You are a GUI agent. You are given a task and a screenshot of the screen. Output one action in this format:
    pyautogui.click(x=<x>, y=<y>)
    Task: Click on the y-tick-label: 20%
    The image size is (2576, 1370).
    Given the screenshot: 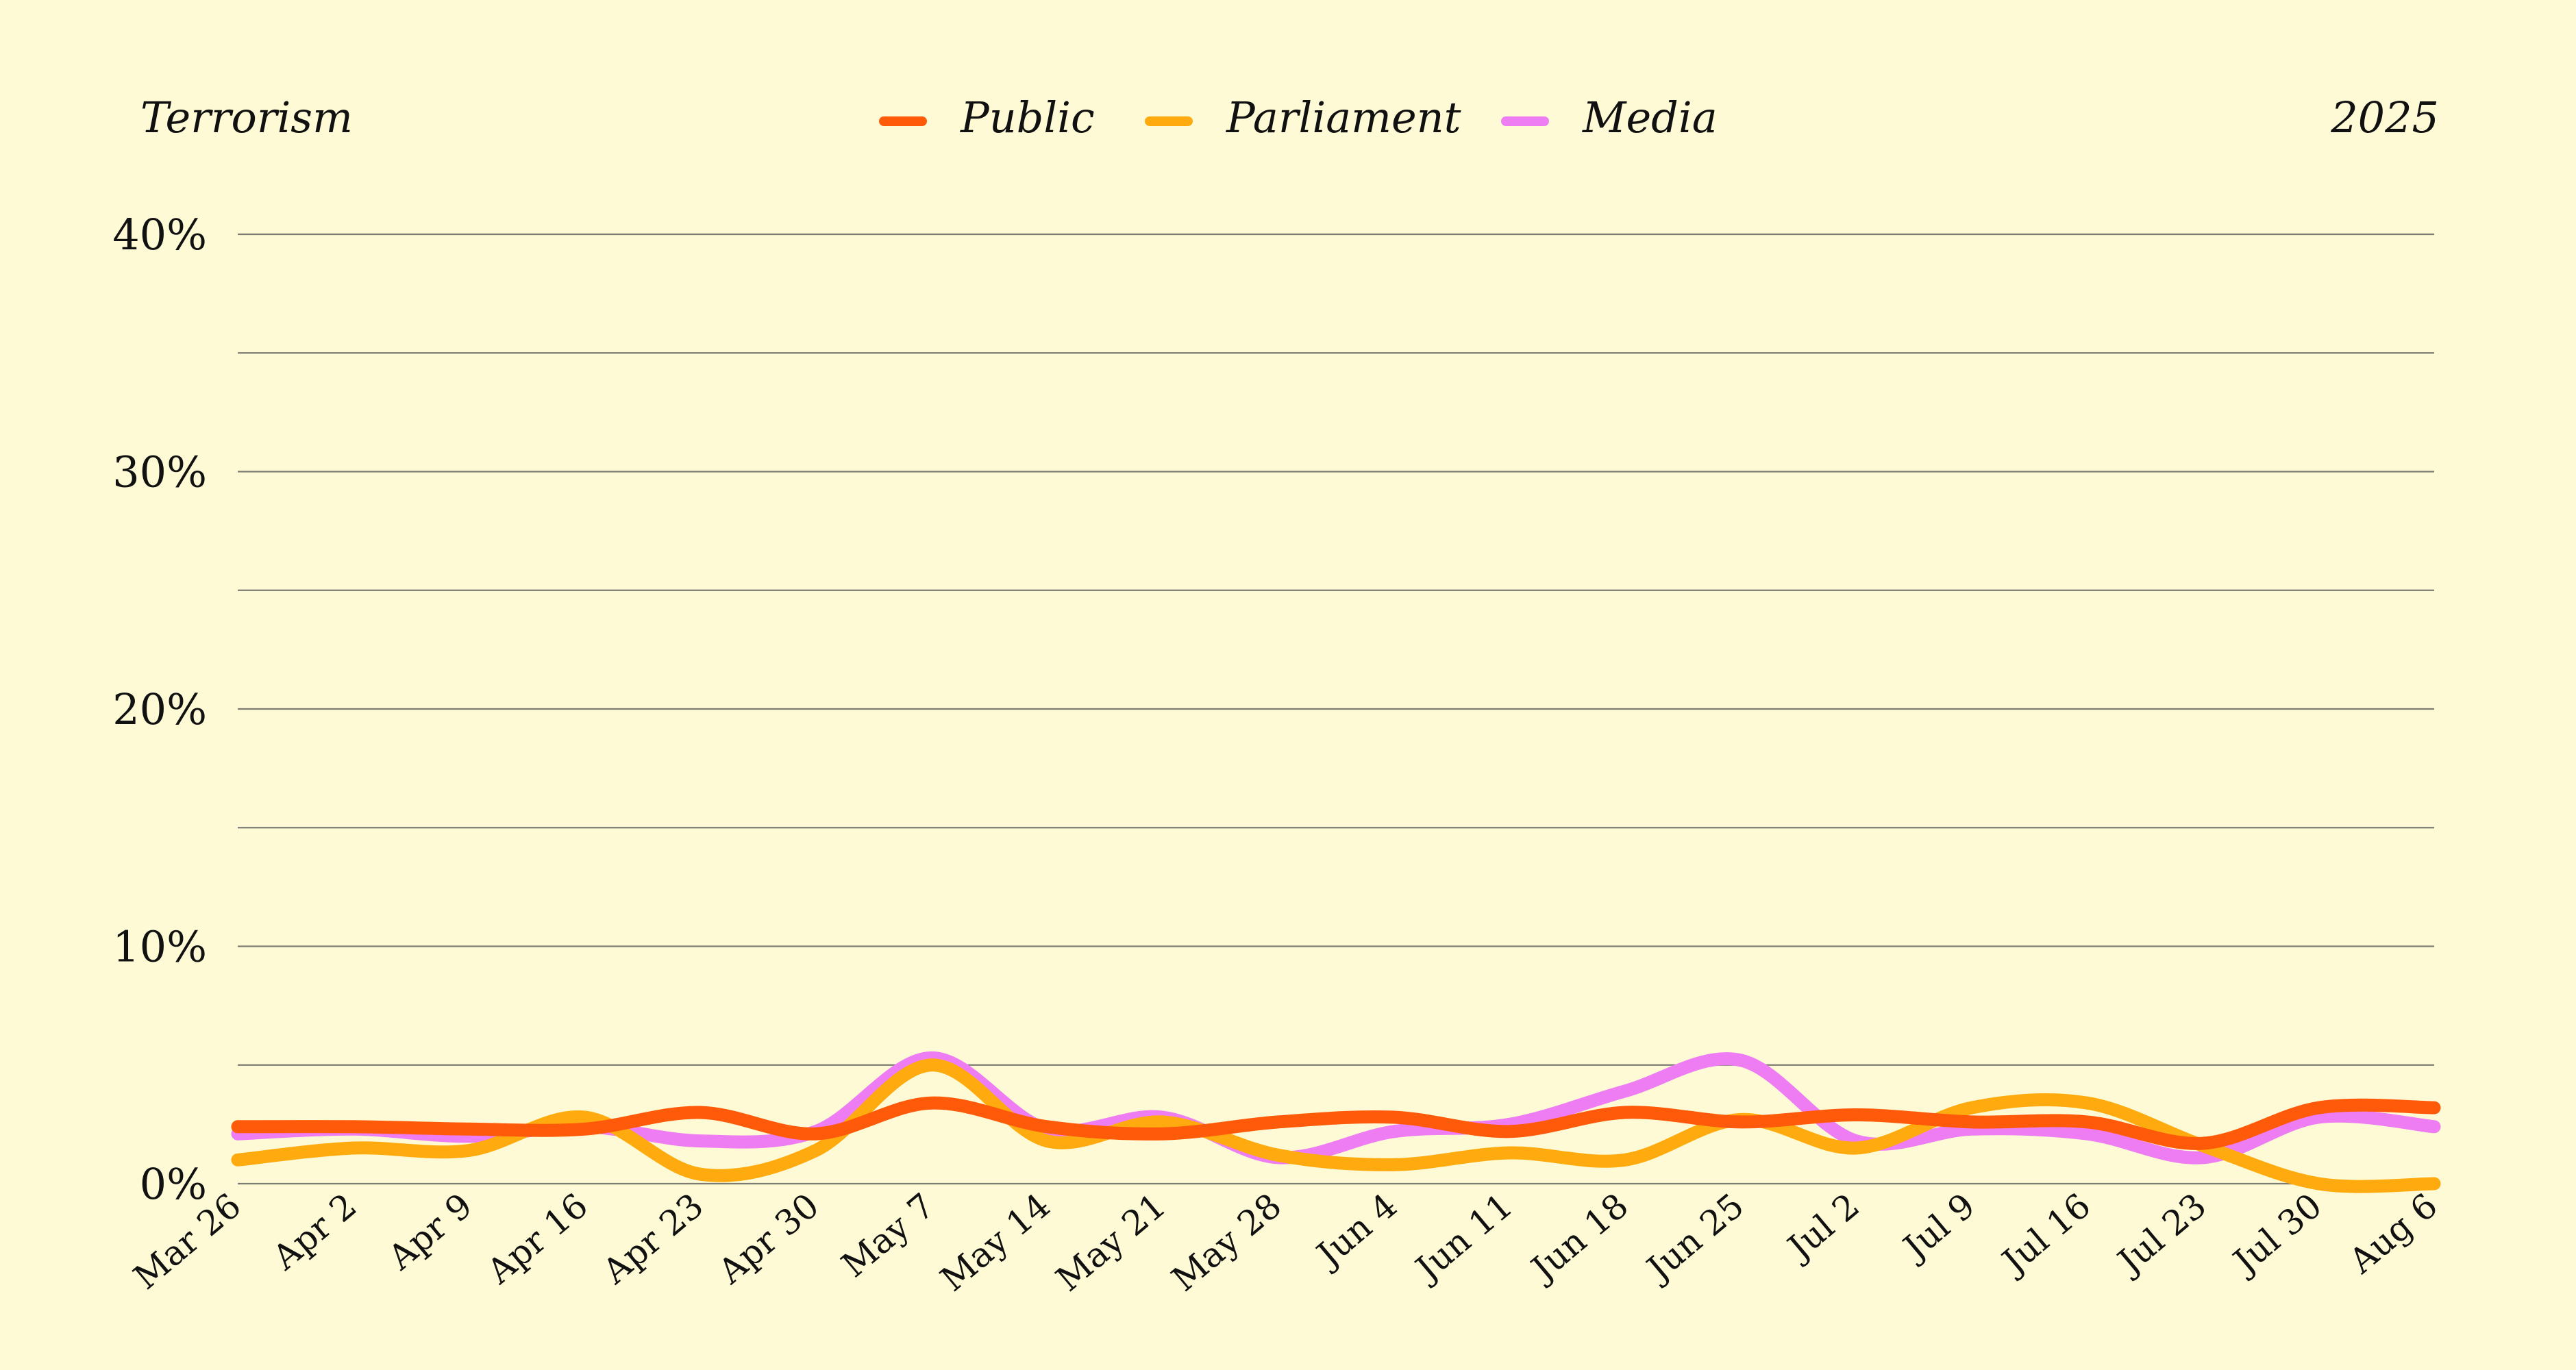 What is the action you would take?
    pyautogui.click(x=159, y=709)
    